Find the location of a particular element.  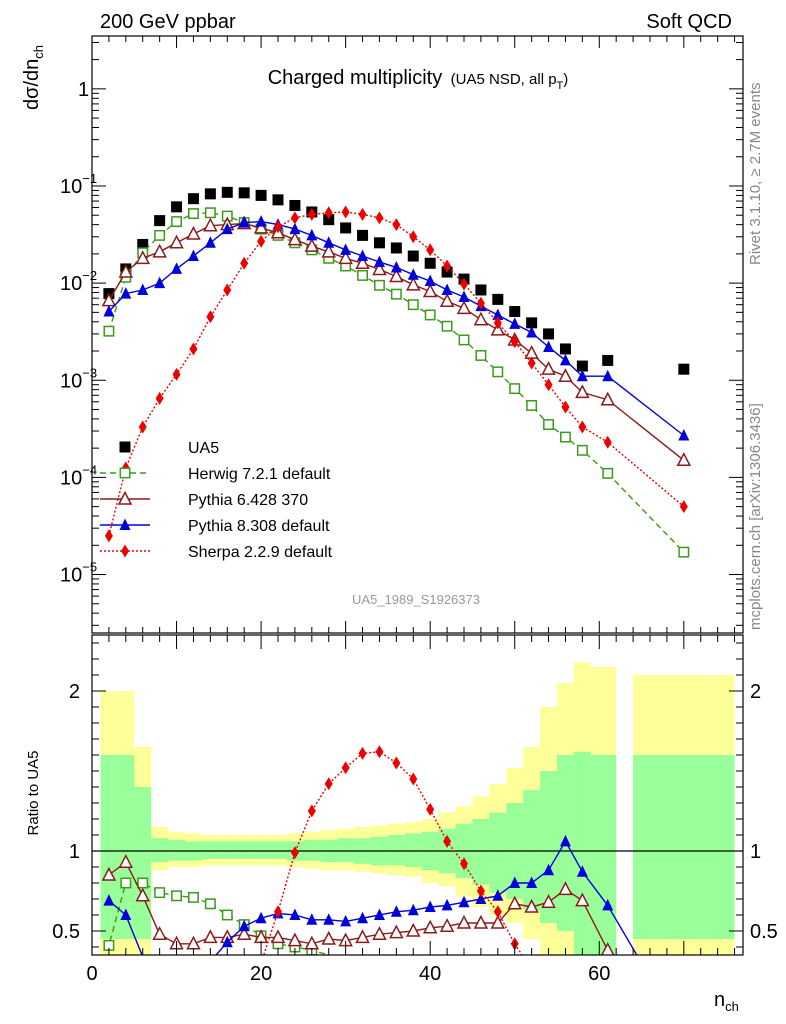

legend-label-ua5: UA5 is located at coordinates (203, 448).